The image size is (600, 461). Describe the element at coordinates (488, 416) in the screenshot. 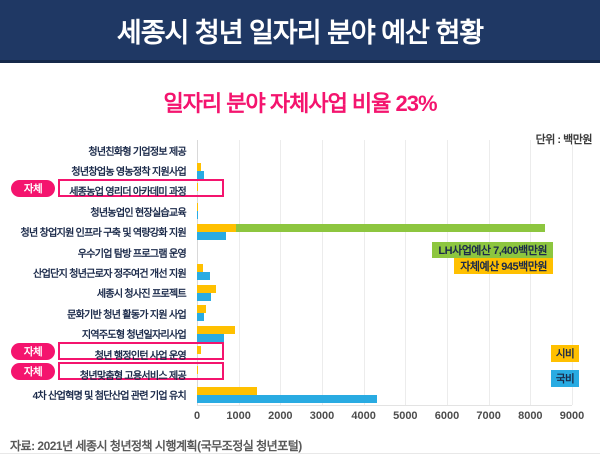

I see `x-tick-7000: 7000` at that location.